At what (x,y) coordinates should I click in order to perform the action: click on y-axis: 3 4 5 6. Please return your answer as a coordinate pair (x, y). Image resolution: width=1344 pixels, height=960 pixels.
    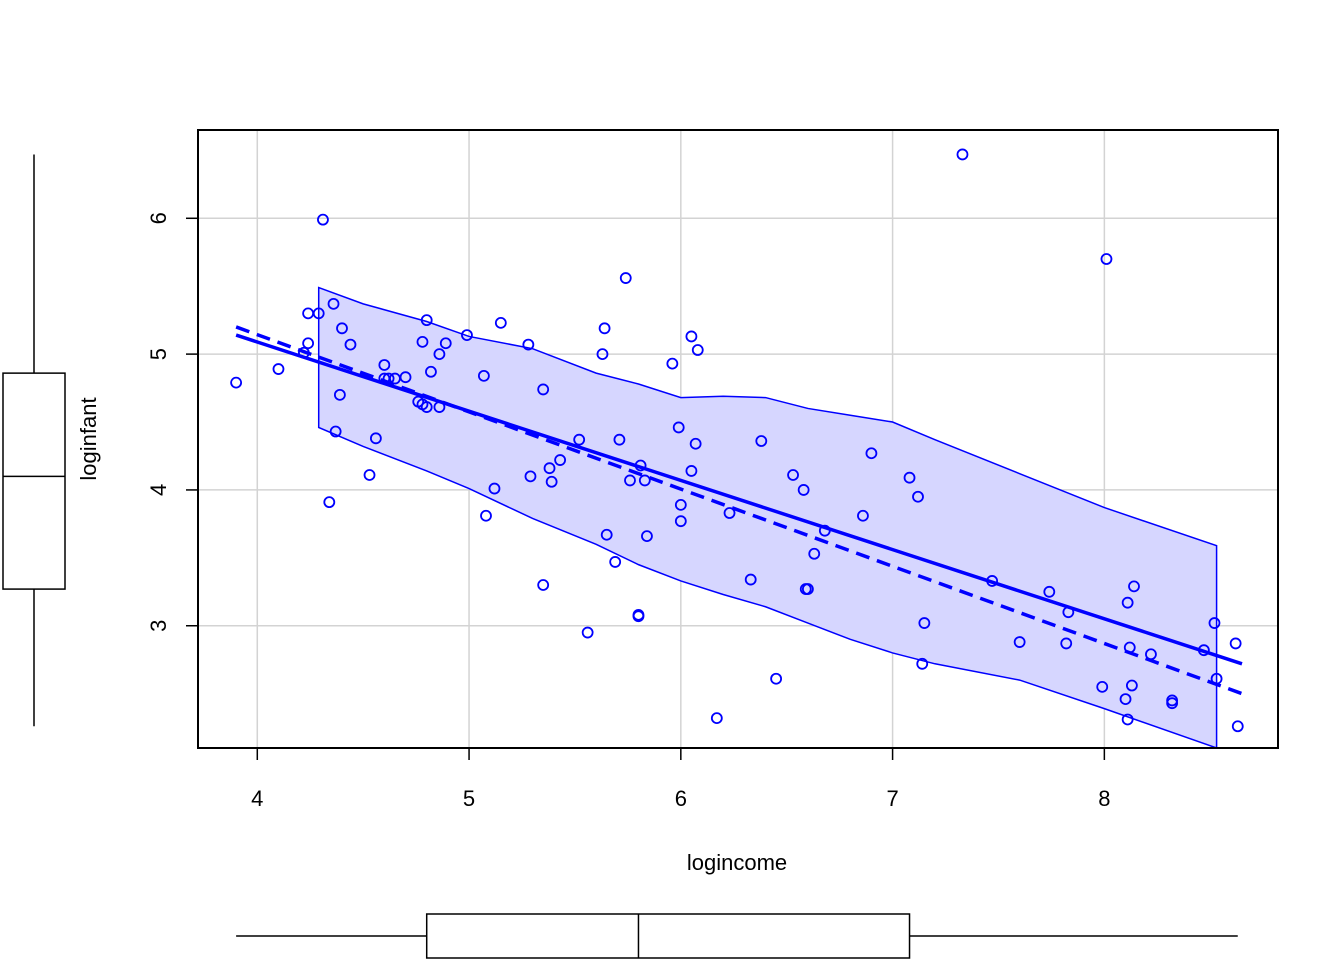
    Looking at the image, I should click on (172, 422).